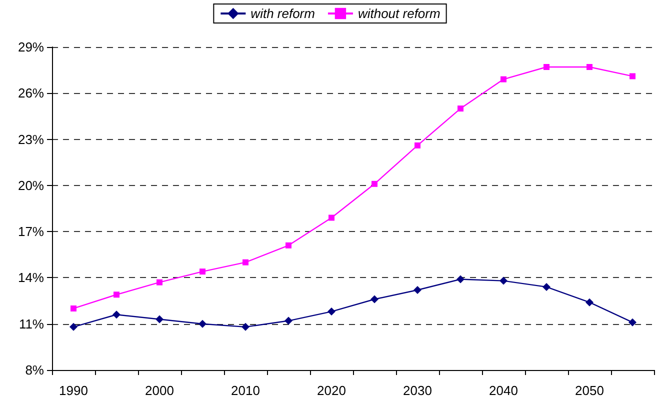 The width and height of the screenshot is (660, 409). What do you see at coordinates (31, 47) in the screenshot?
I see `y-tick-label: 29%` at bounding box center [31, 47].